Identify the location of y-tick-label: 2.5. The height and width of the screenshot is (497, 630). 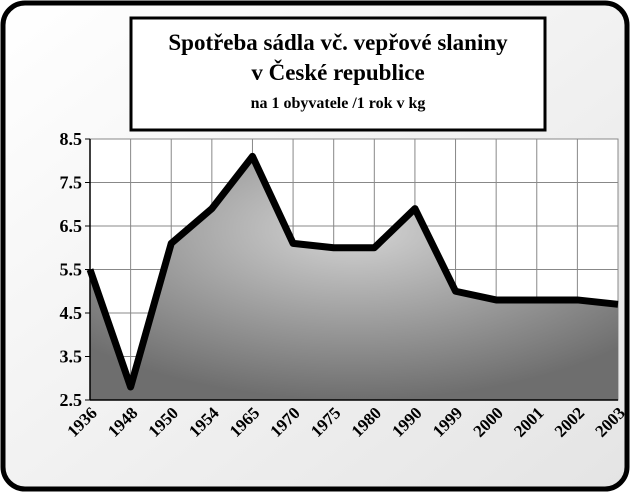
(71, 400).